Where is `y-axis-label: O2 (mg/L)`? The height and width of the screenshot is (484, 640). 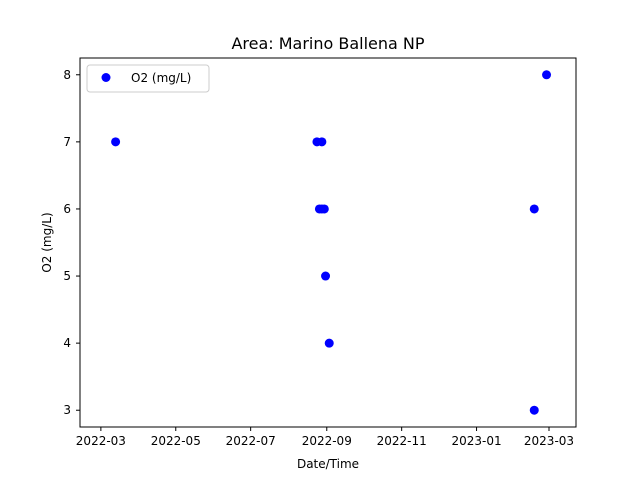
y-axis-label: O2 (mg/L) is located at coordinates (47, 242).